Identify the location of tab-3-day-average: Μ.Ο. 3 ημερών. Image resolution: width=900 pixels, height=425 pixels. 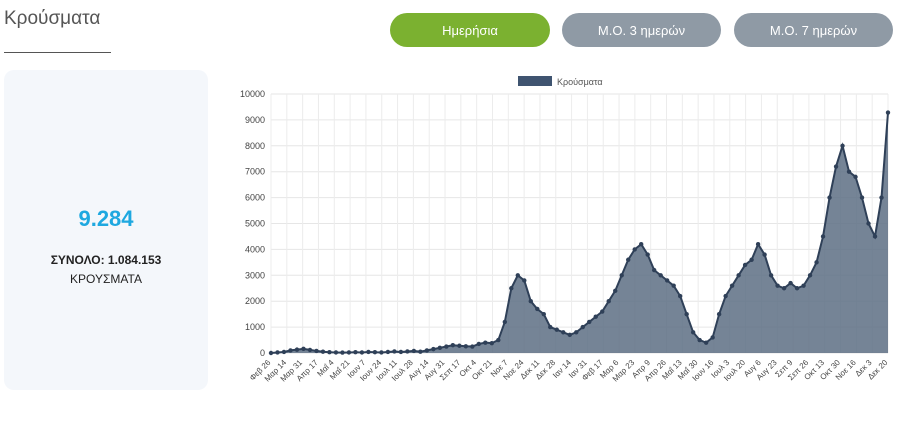
(641, 30).